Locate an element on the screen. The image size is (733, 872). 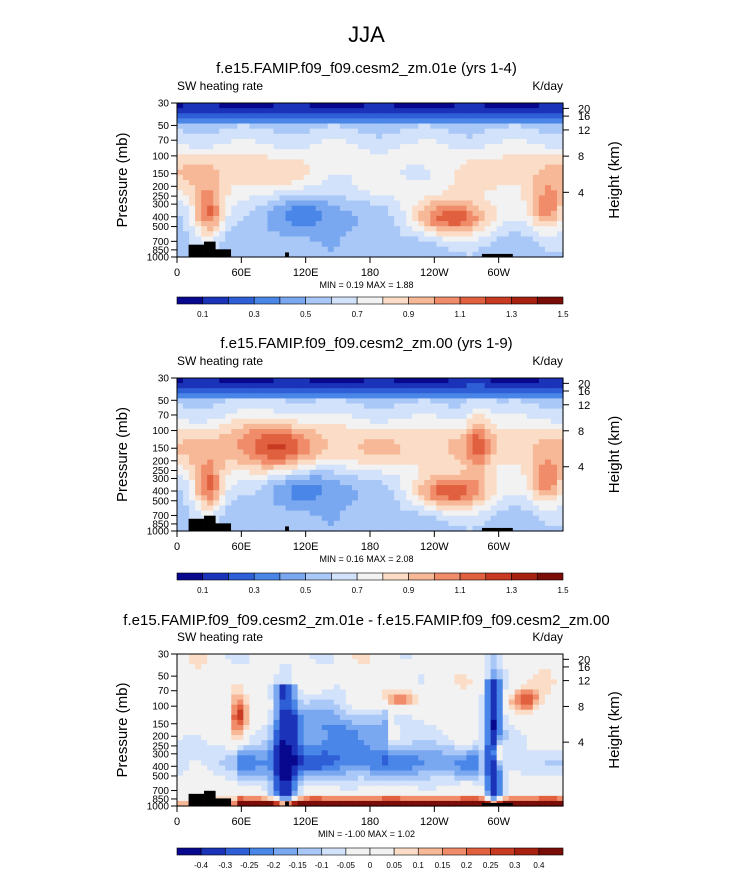
y-tick-label: 100 is located at coordinates (160, 156).